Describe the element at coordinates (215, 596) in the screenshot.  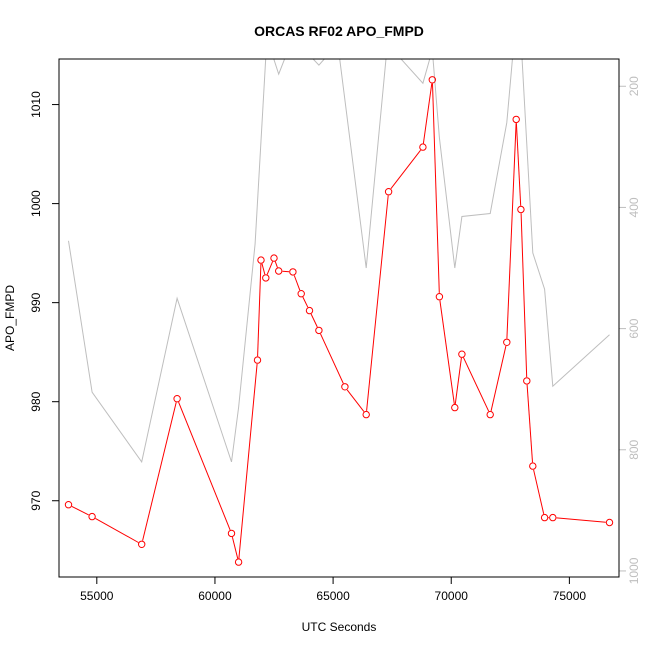
I see `x-tick-label: 60000` at that location.